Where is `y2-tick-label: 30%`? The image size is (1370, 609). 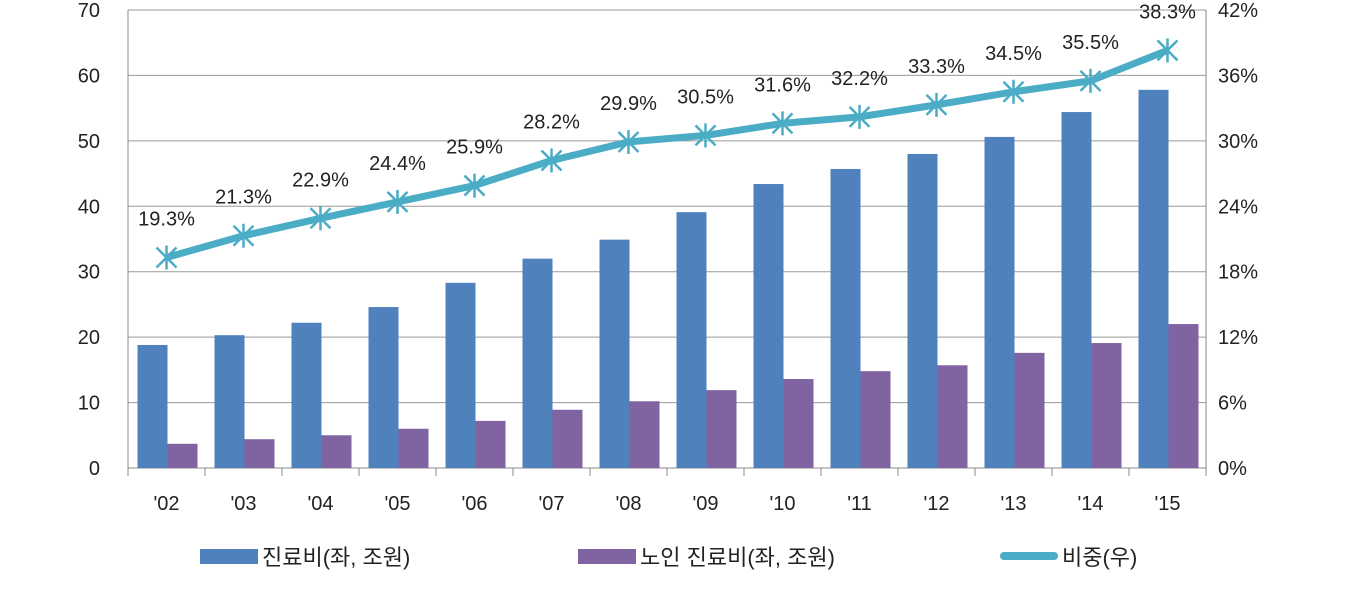 y2-tick-label: 30% is located at coordinates (1238, 142).